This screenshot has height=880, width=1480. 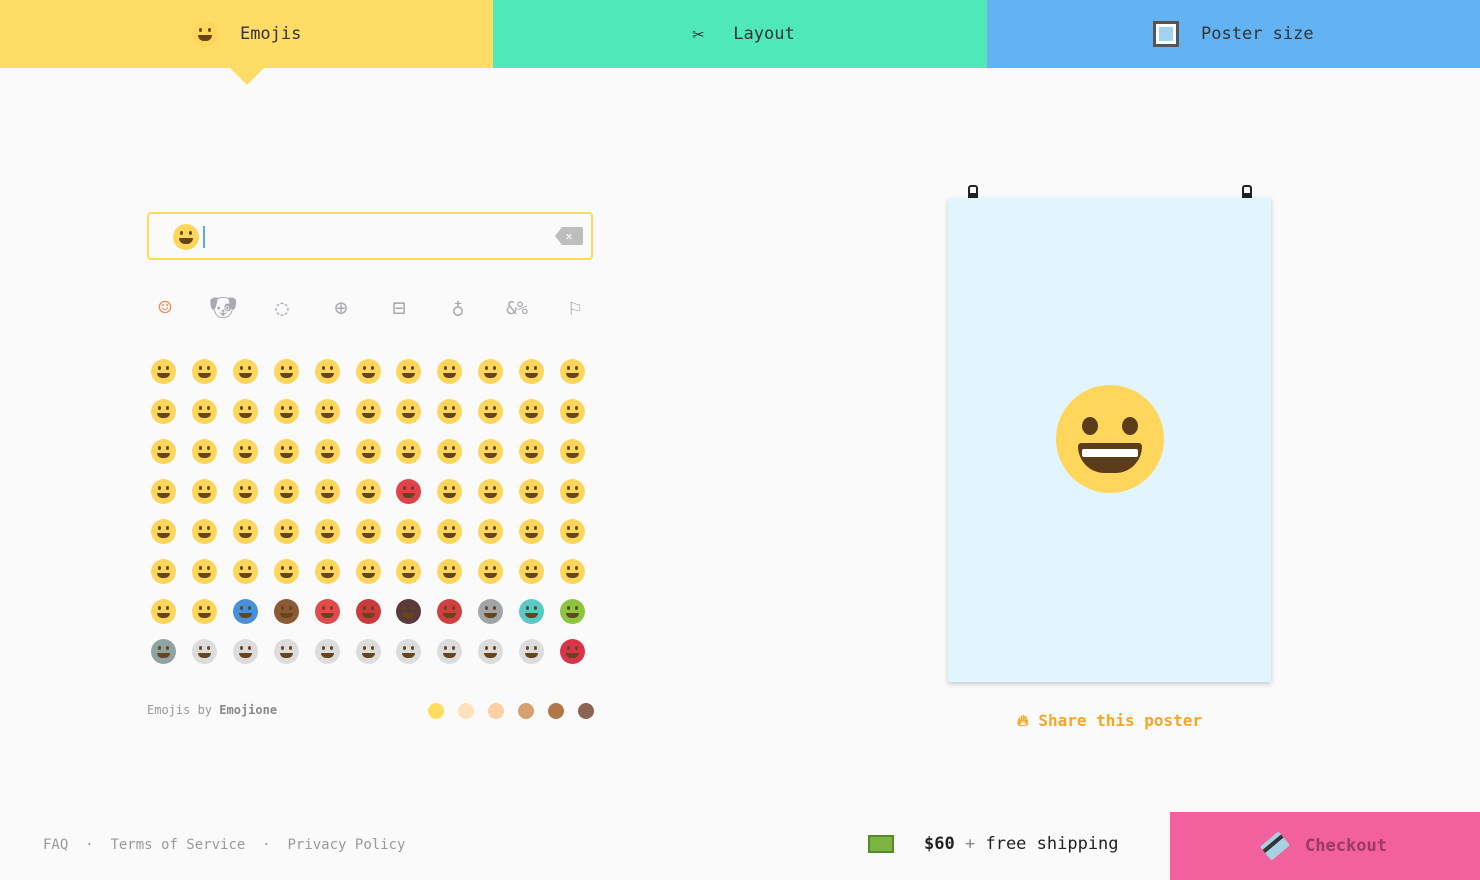 I want to click on emoji-poop, so click(x=286, y=611).